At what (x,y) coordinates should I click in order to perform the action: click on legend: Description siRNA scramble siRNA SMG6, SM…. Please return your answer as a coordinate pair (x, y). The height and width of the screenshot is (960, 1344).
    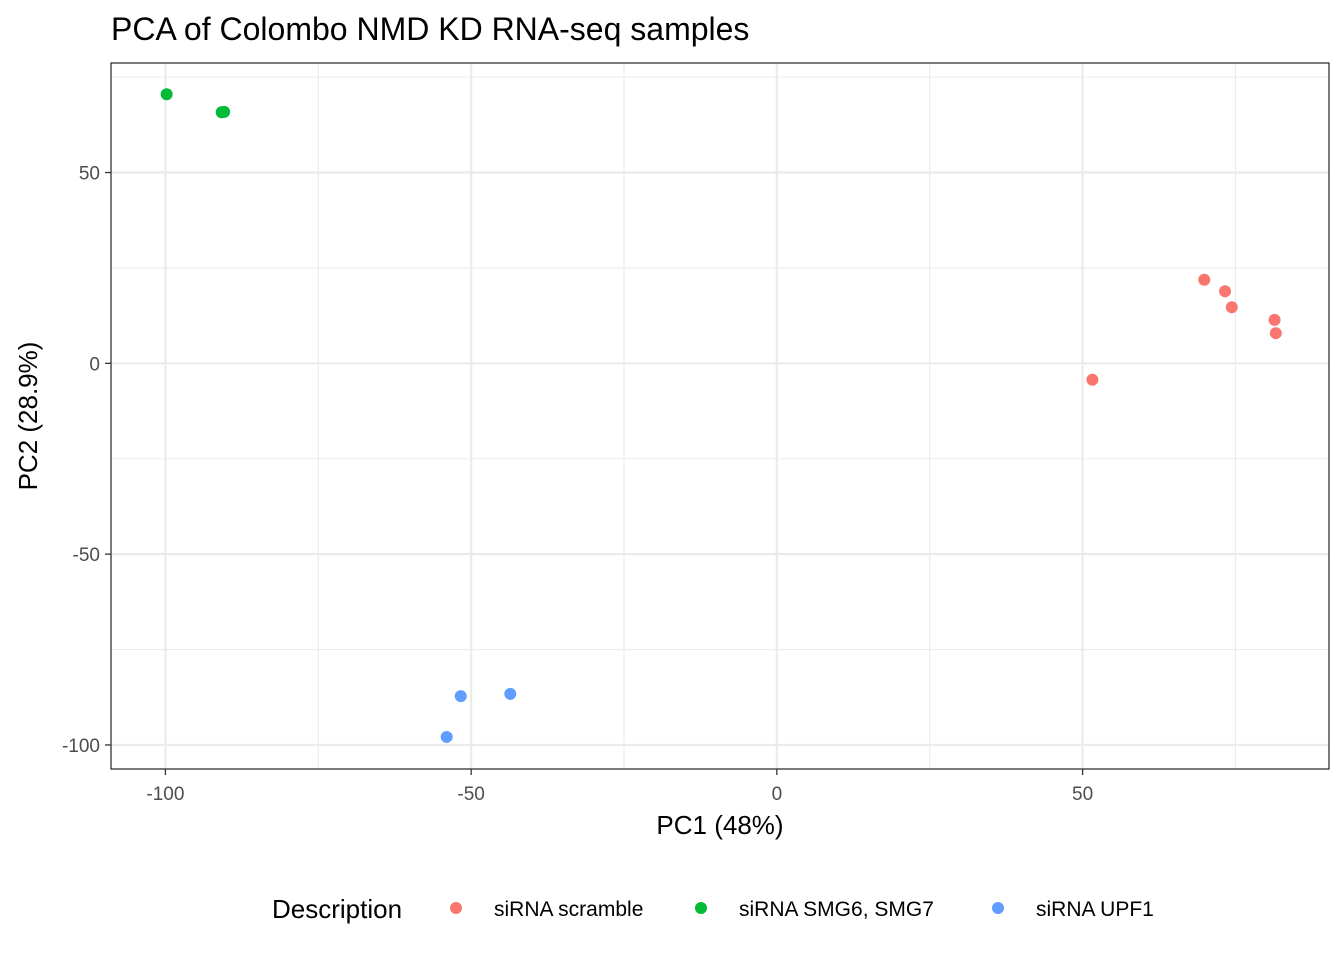
    Looking at the image, I should click on (713, 909).